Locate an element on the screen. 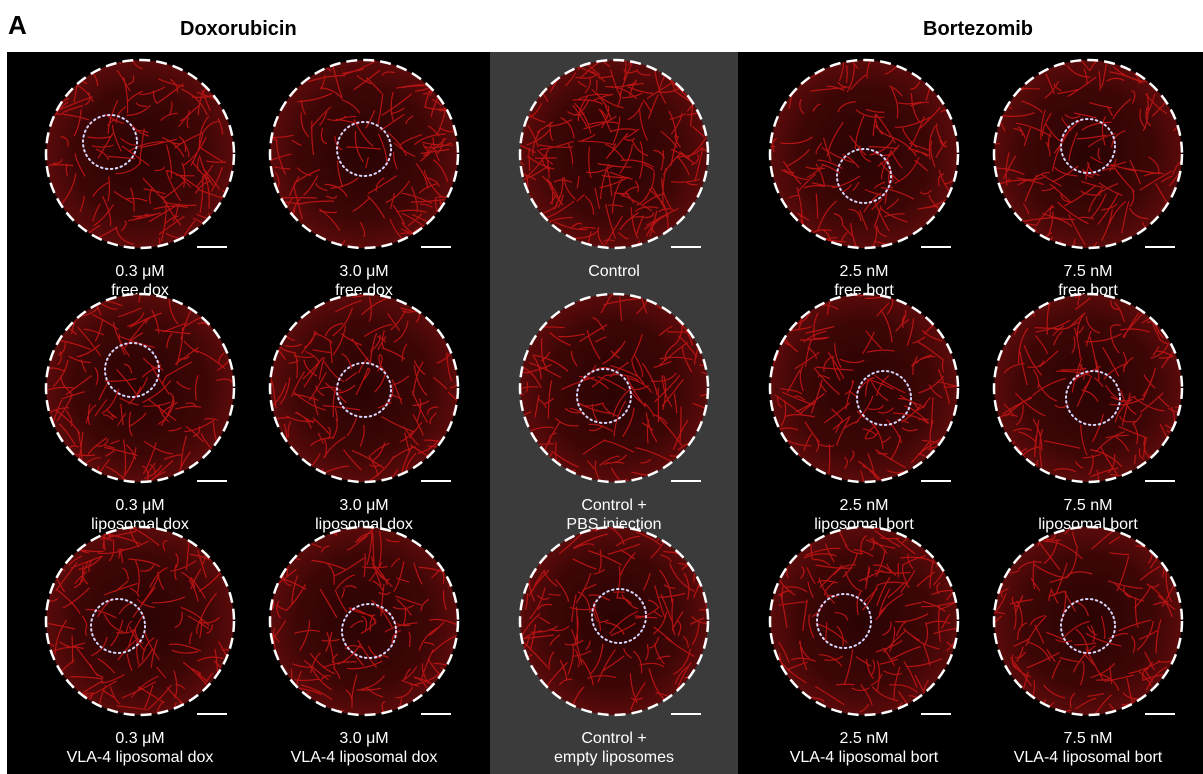 Image resolution: width=1203 pixels, height=774 pixels. micrograph-panel: 7.5 nM VLA-4 liposomal bort is located at coordinates (1088, 644).